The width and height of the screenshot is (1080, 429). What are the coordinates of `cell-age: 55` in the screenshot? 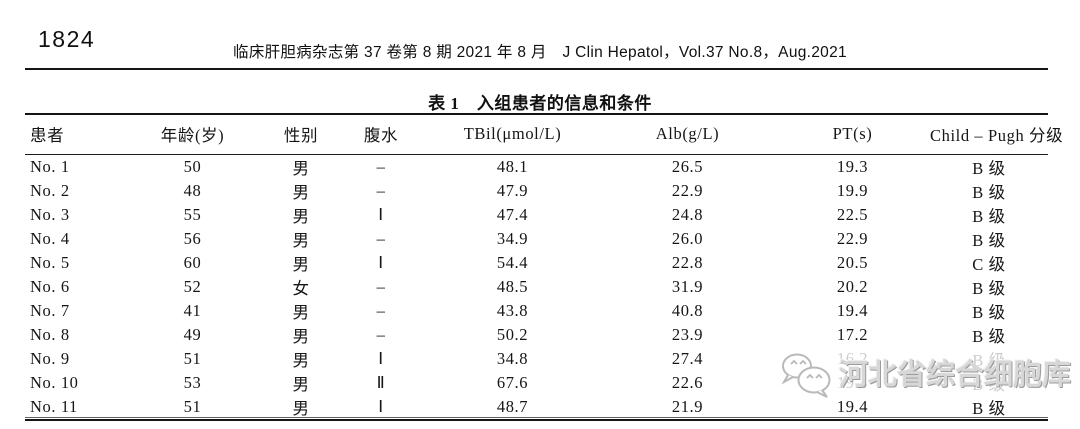 It's located at (192, 214).